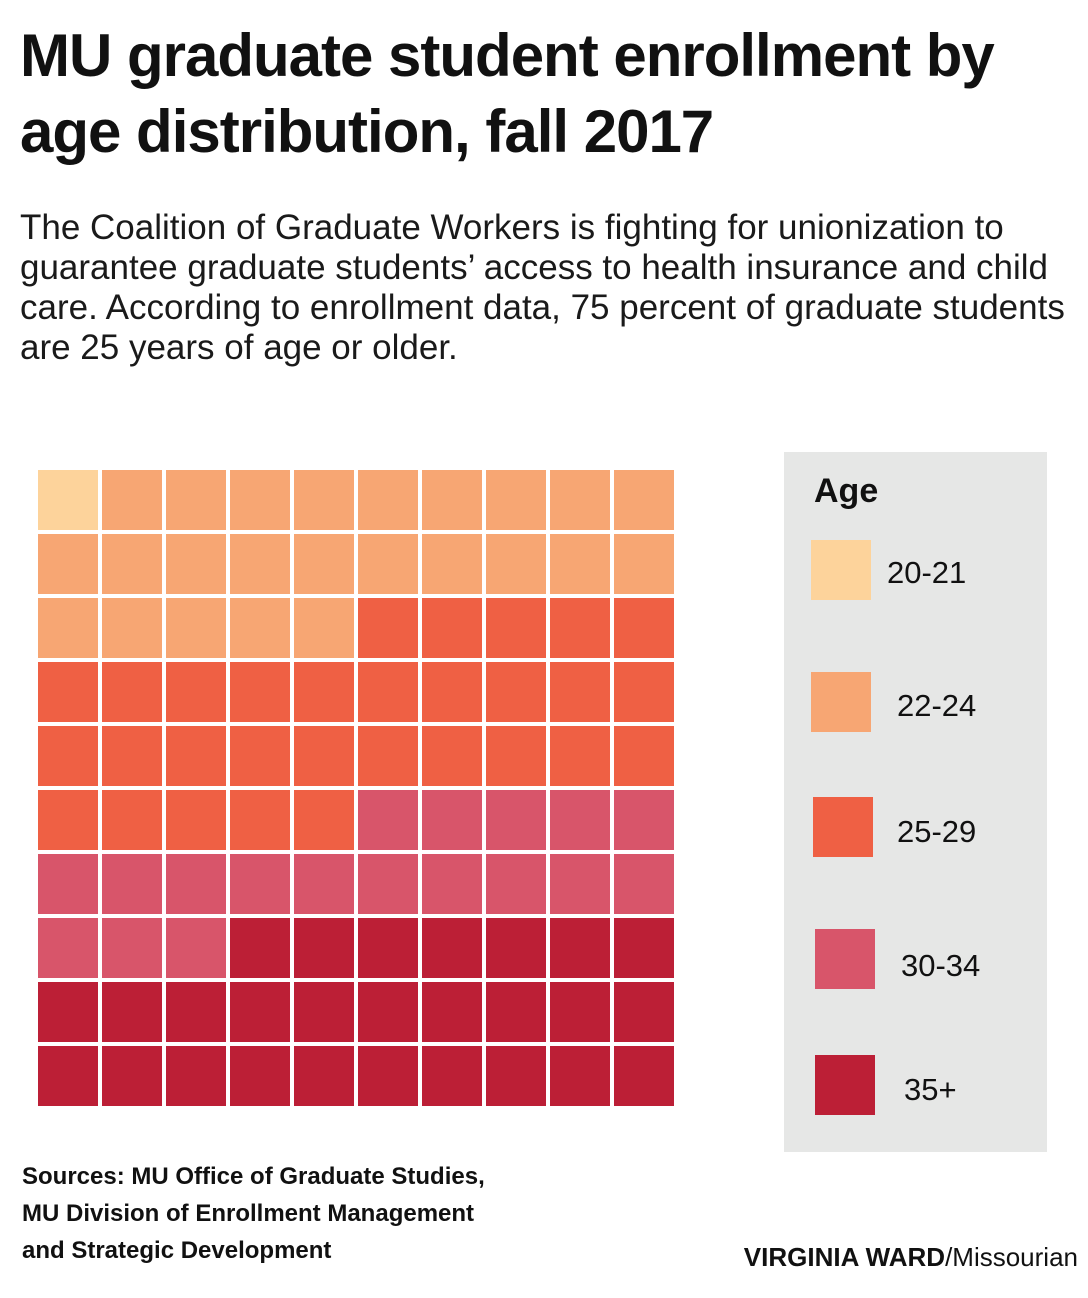  I want to click on legend-label-25-29: 25-29, so click(937, 831).